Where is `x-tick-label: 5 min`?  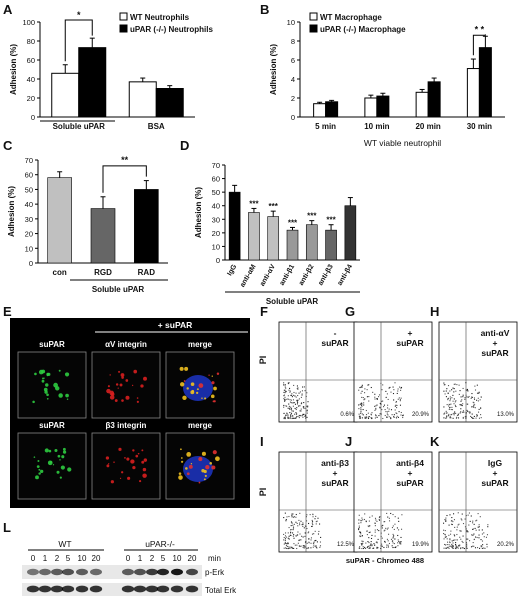 x-tick-label: 5 min is located at coordinates (325, 126).